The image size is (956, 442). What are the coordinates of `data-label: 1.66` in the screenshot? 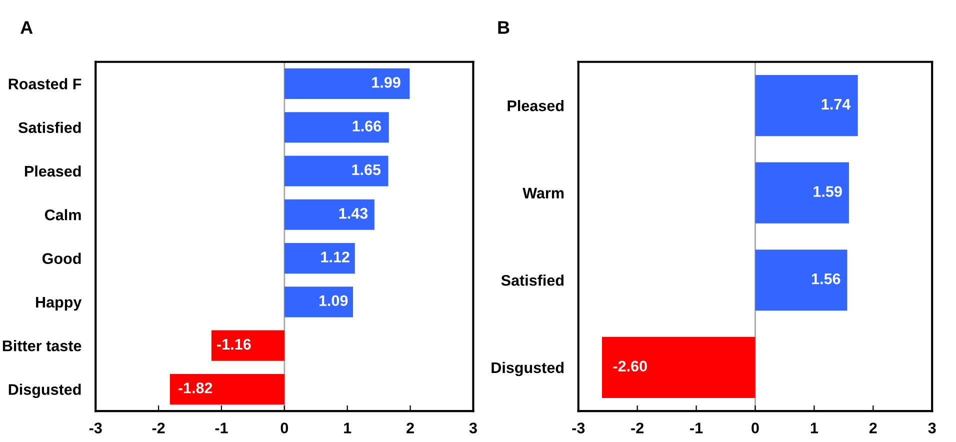 It's located at (367, 126).